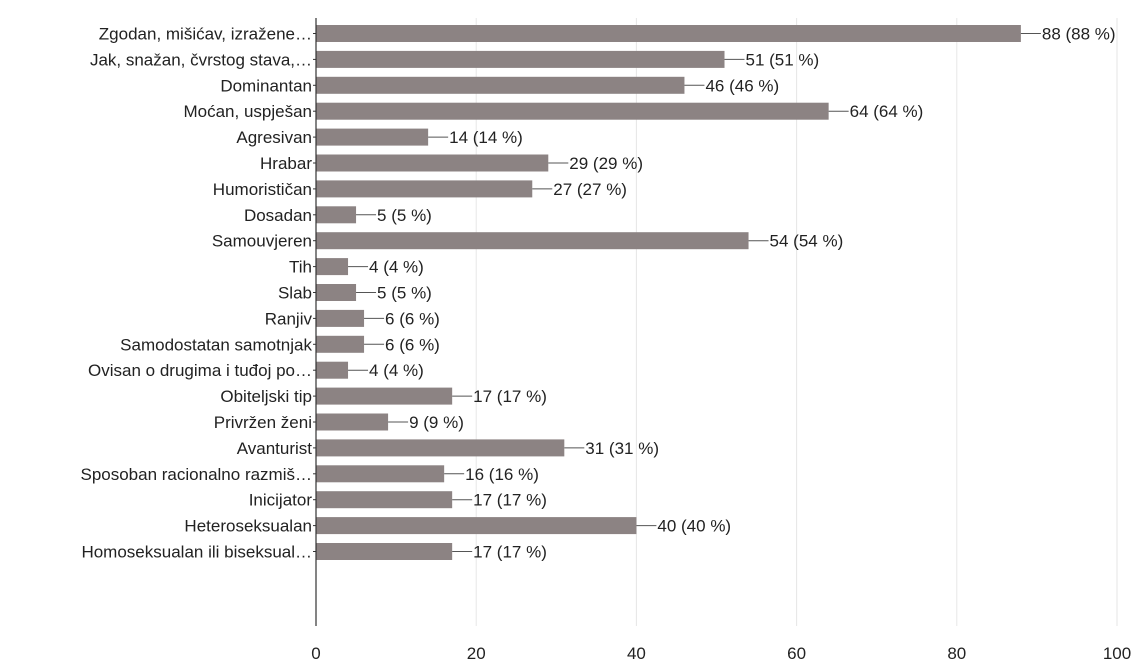 This screenshot has height=667, width=1137. Describe the element at coordinates (278, 215) in the screenshot. I see `category-label: Dosadan` at that location.